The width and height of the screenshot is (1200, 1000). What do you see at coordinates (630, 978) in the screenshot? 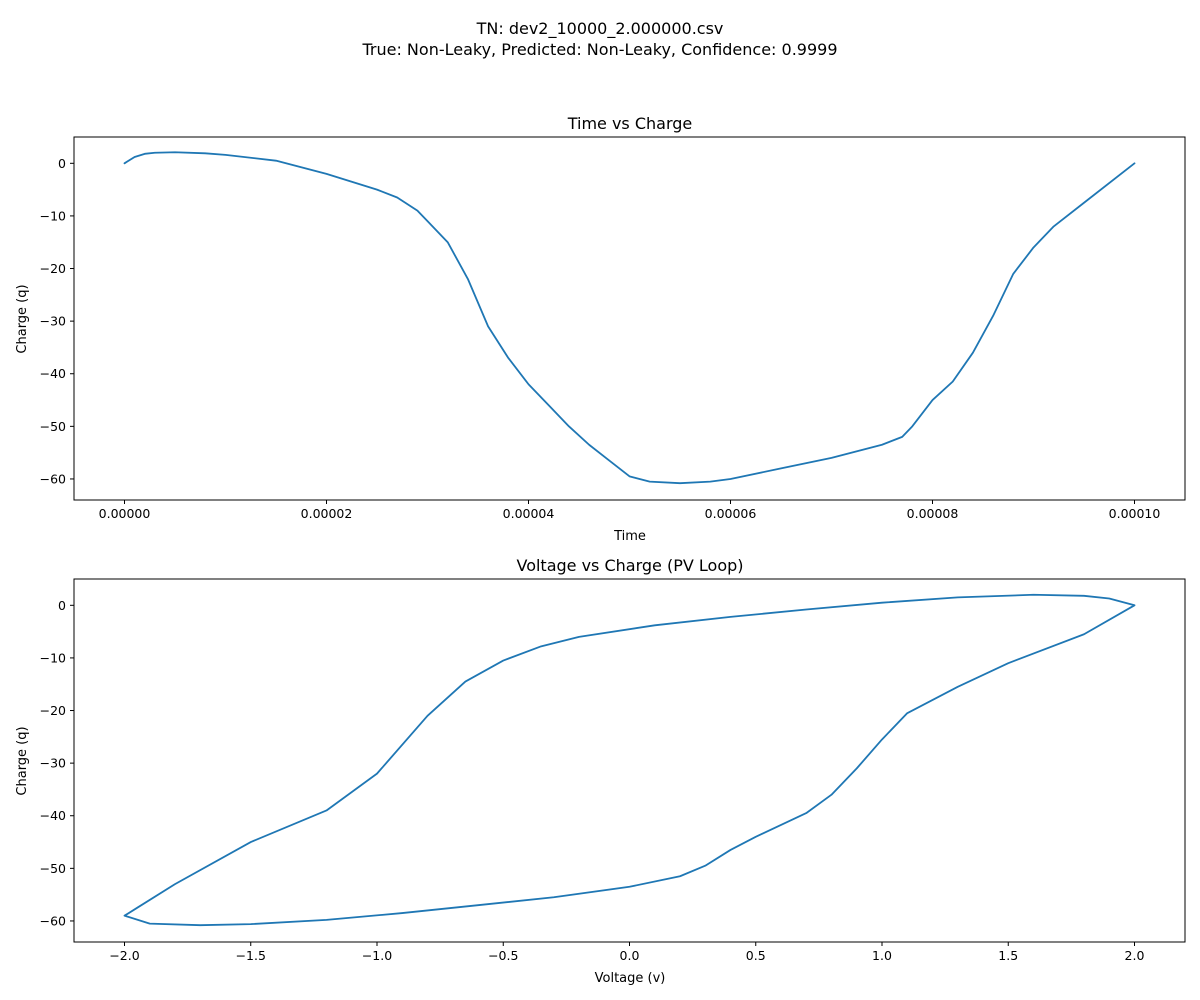
I see `x-axis-label: Voltage (v)` at bounding box center [630, 978].